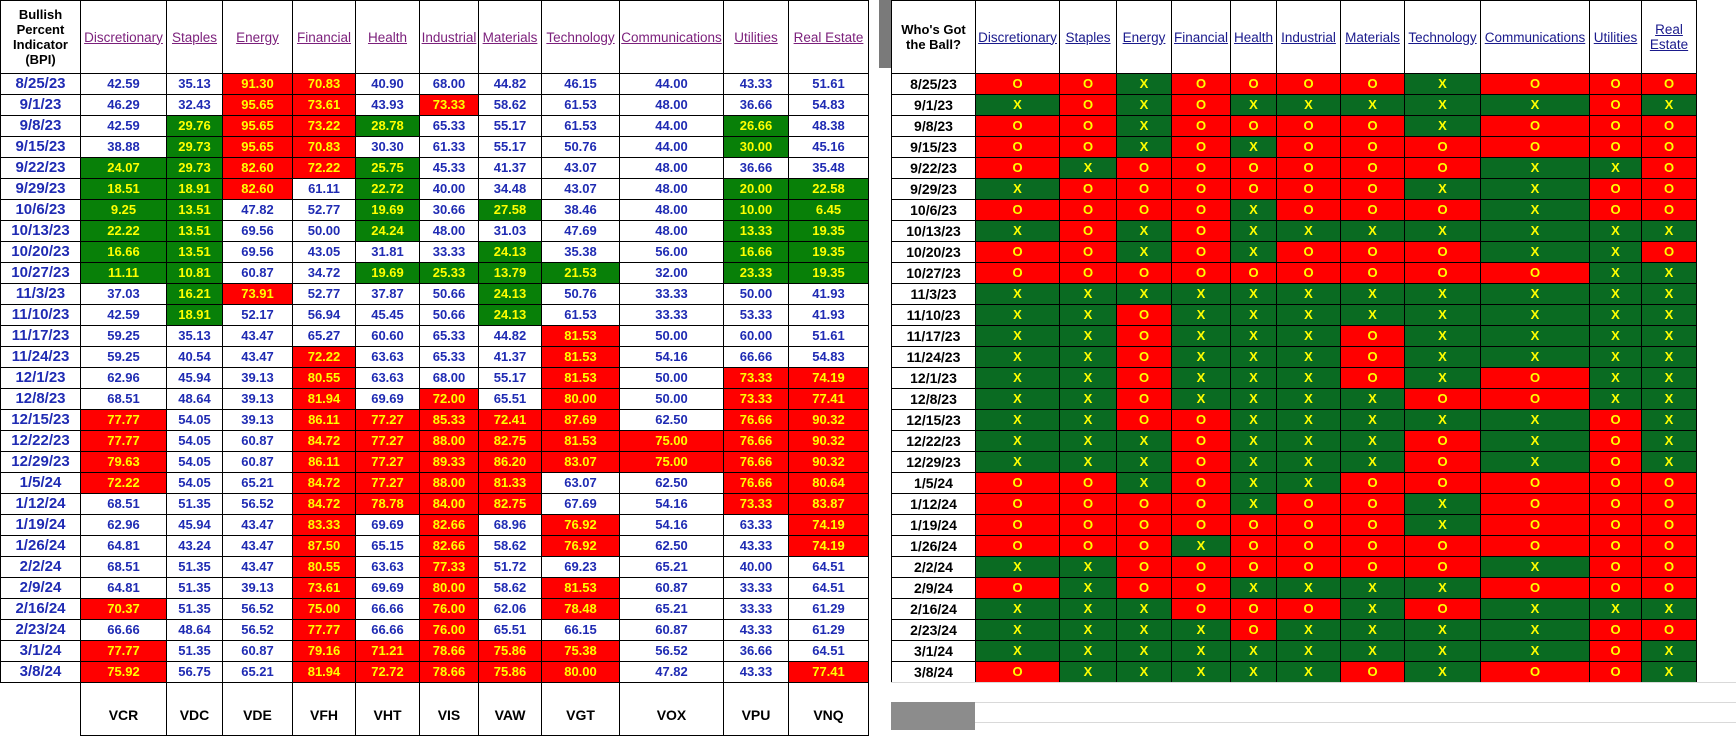  What do you see at coordinates (510, 441) in the screenshot?
I see `bpi-value-cell: 82.75` at bounding box center [510, 441].